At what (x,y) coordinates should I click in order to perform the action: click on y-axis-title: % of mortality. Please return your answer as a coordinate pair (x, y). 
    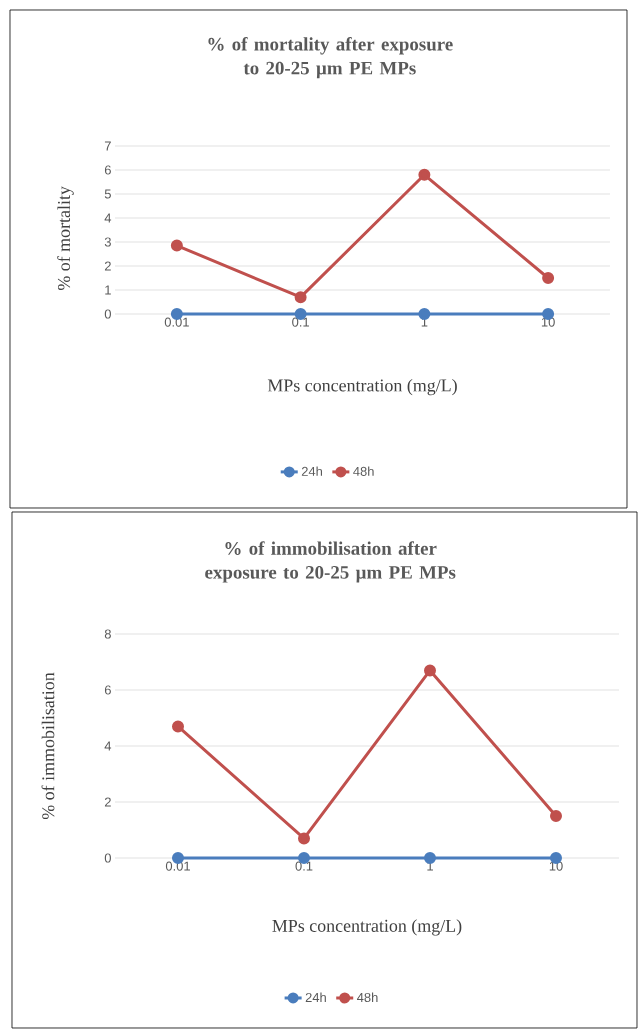
    Looking at the image, I should click on (65, 238).